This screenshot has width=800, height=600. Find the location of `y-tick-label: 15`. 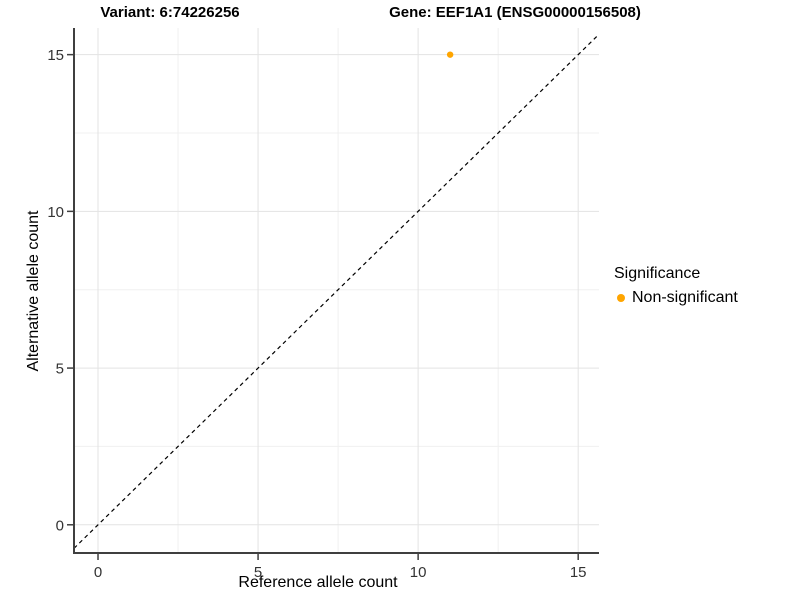

y-tick-label: 15 is located at coordinates (55, 55).